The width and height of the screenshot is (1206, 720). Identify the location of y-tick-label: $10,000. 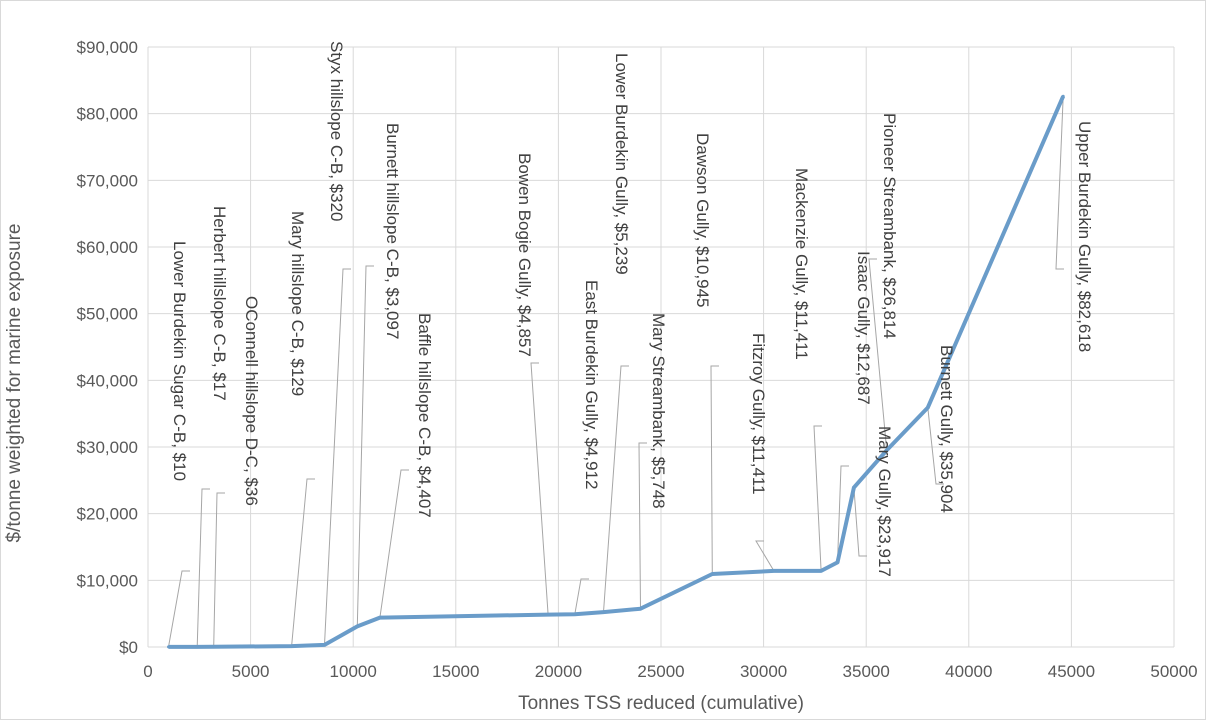
(107, 580).